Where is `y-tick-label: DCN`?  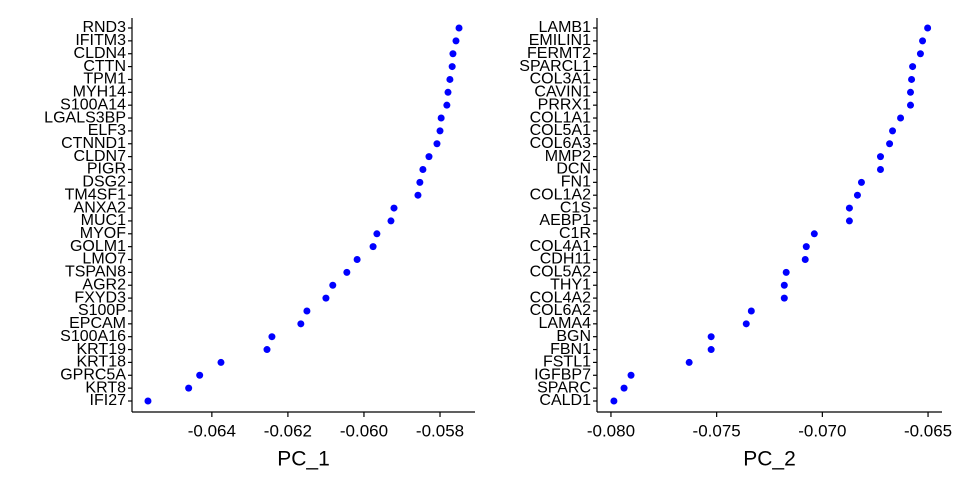
y-tick-label: DCN is located at coordinates (573, 169).